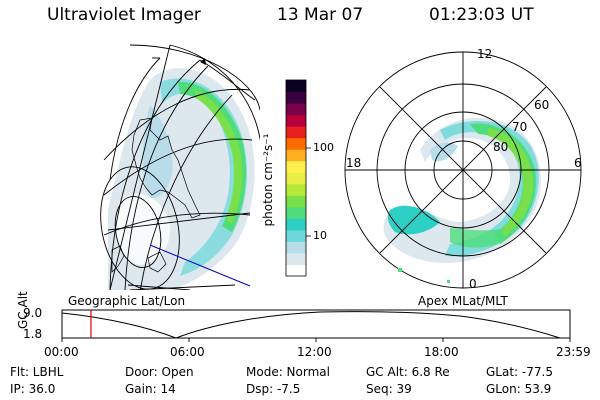  What do you see at coordinates (61, 352) in the screenshot?
I see `timeline-x-tick-0000: 00:00` at bounding box center [61, 352].